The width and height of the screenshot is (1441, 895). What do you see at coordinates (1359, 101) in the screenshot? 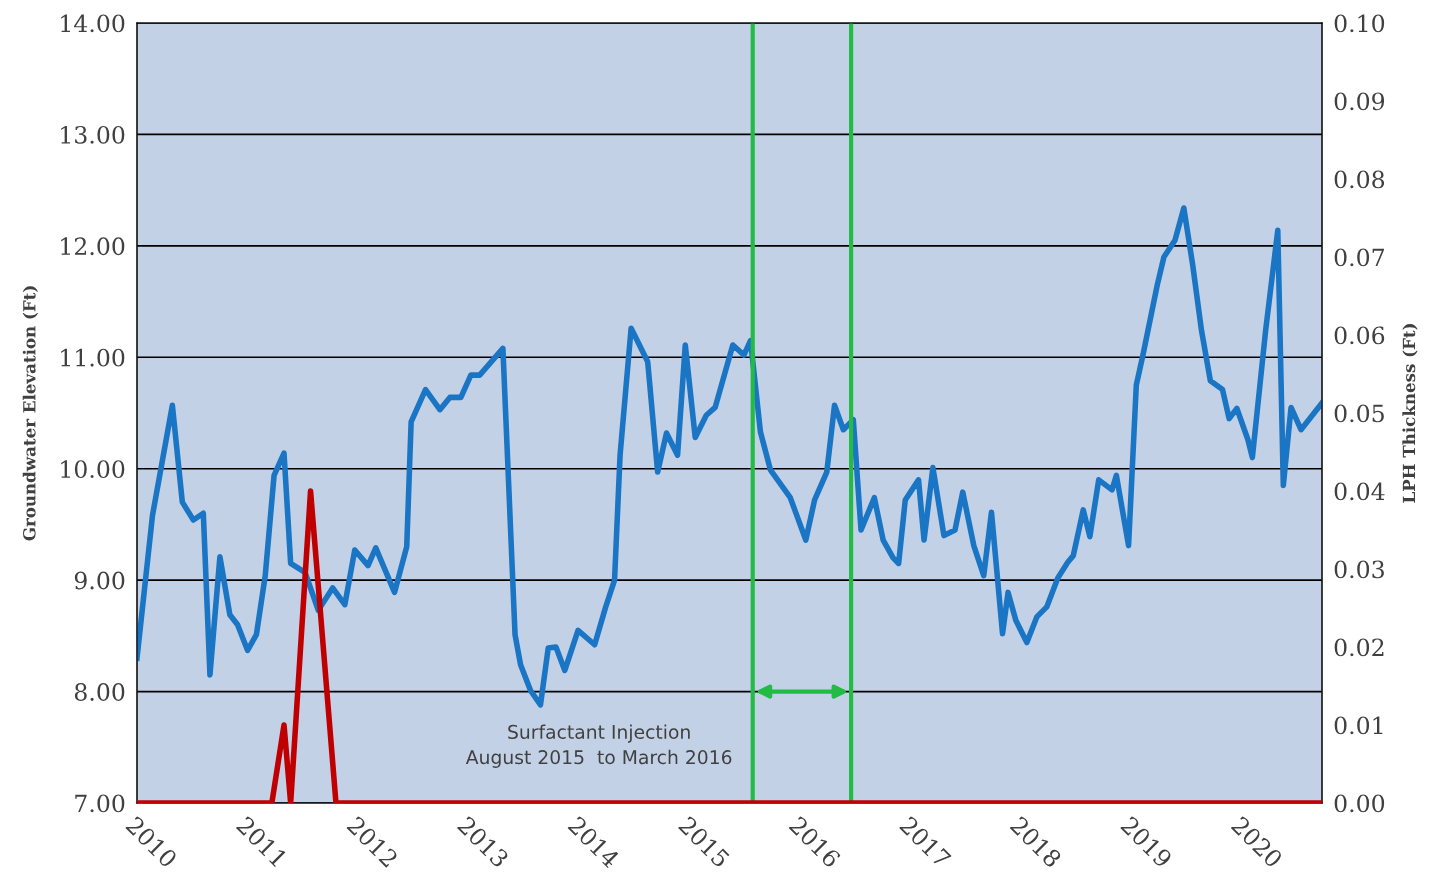
I see `y2-tick-label: 0.09` at bounding box center [1359, 101].